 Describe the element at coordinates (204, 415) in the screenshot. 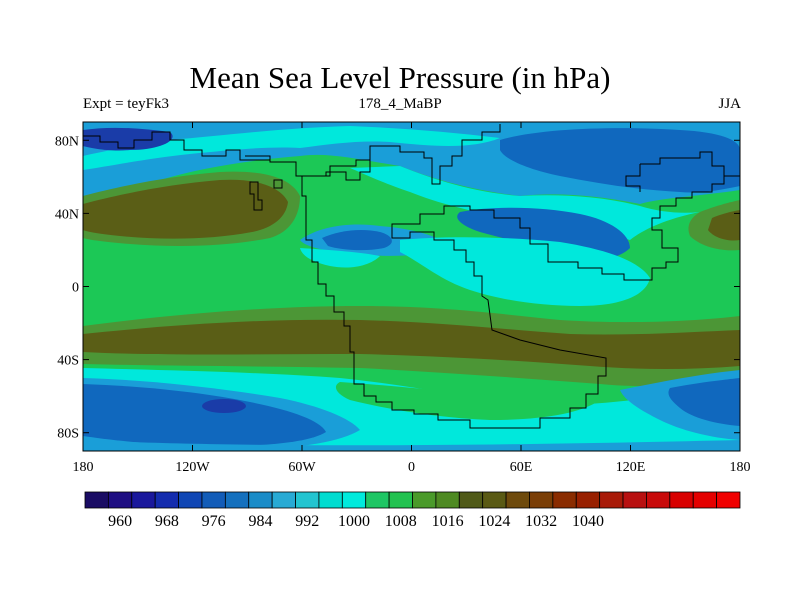

I see `field-south-blue` at that location.